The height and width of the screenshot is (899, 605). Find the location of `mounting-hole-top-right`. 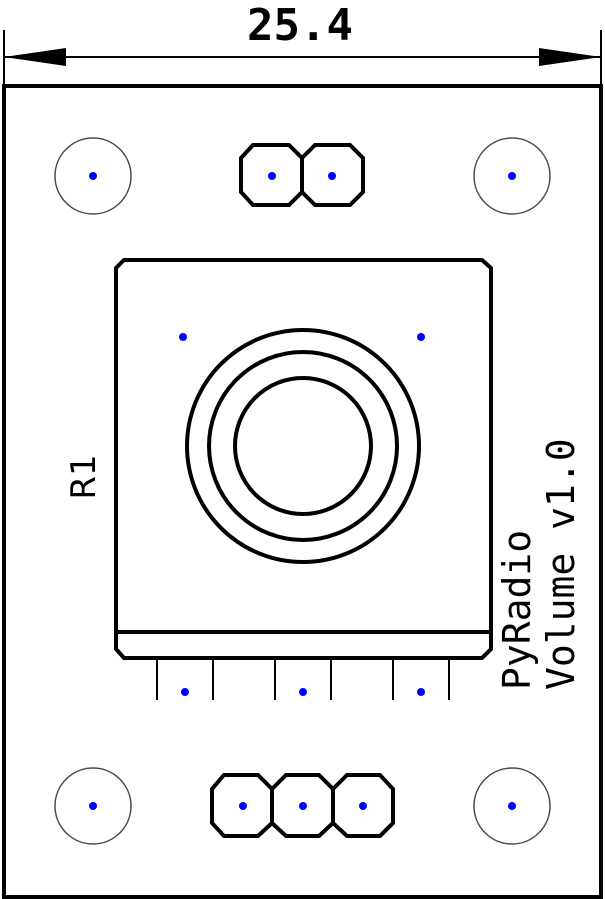

mounting-hole-top-right is located at coordinates (512, 176).